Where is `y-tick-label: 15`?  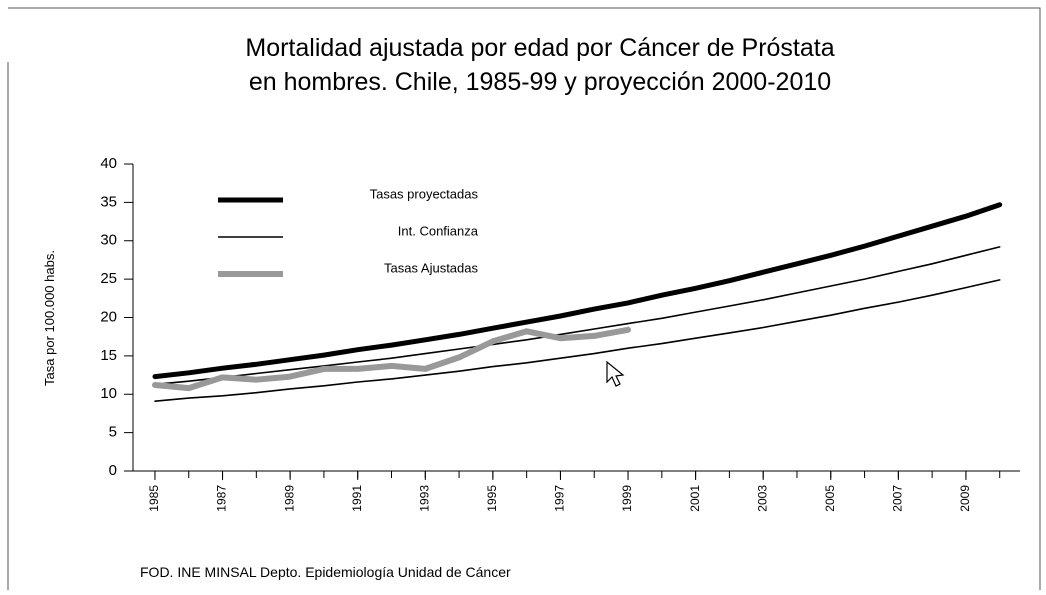
y-tick-label: 15 is located at coordinates (108, 355).